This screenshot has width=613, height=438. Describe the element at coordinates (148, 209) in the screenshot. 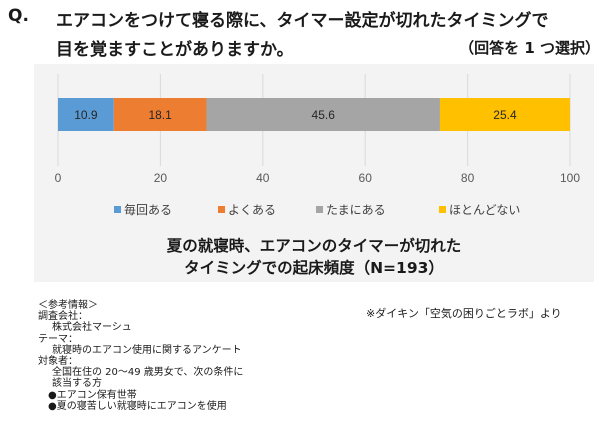

I see `legend-label-0: 毎回ある` at that location.